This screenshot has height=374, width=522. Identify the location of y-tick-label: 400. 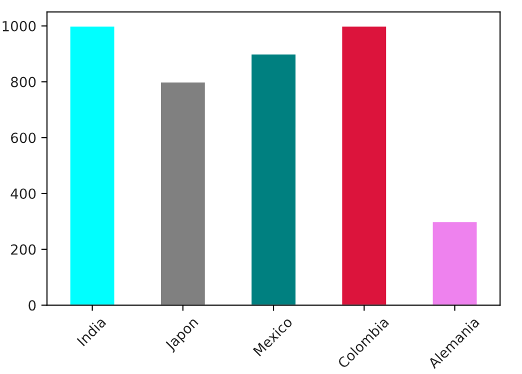
(23, 193).